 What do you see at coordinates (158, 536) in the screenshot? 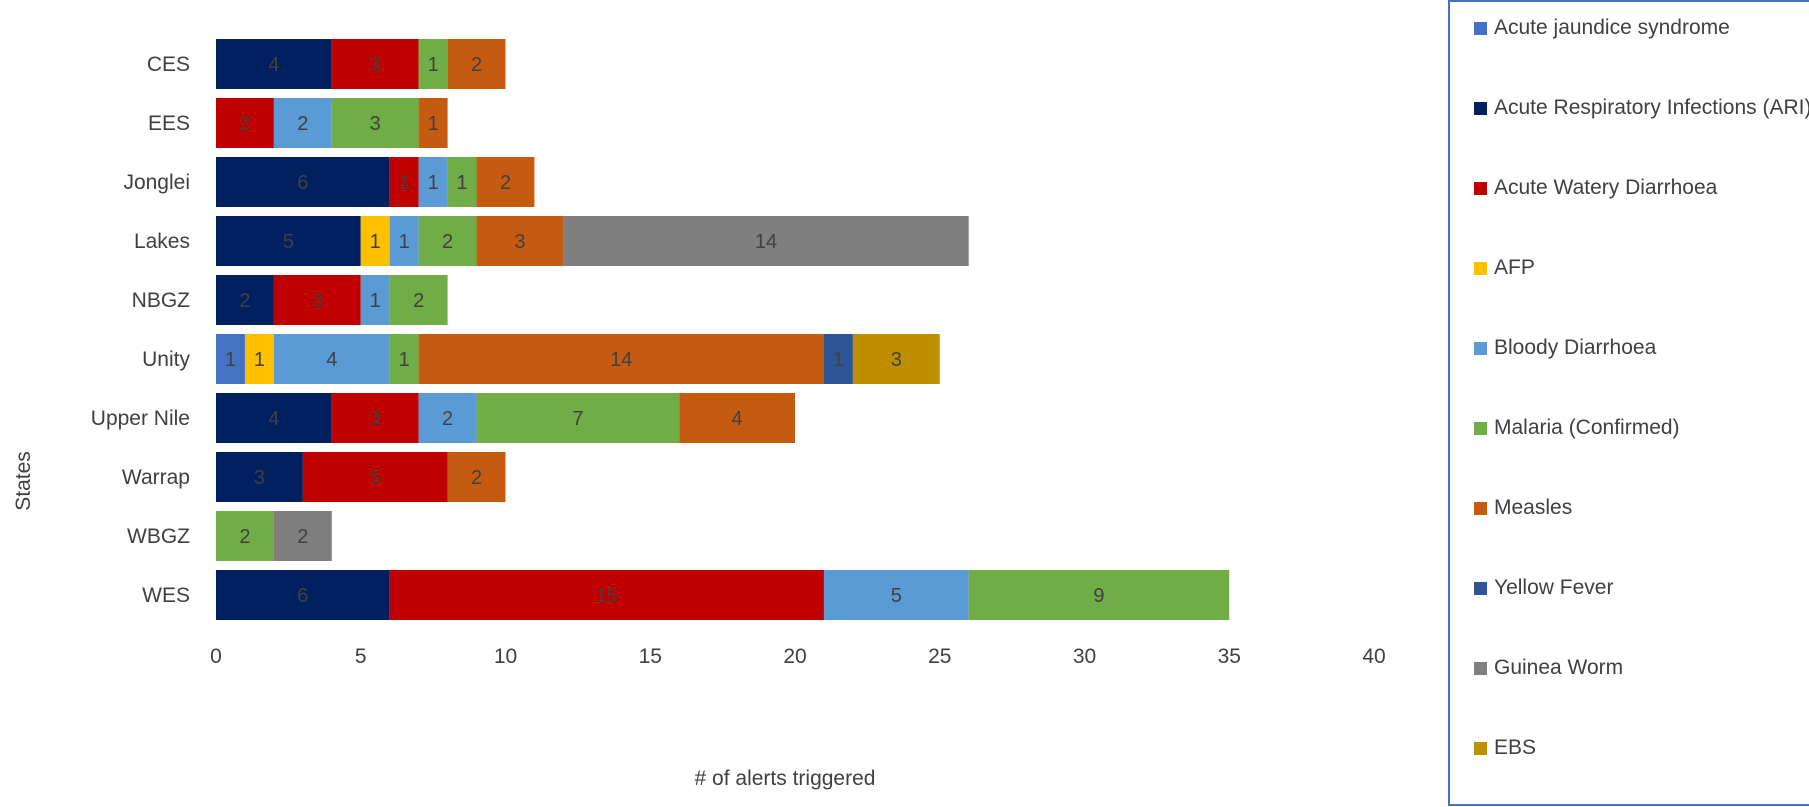
I see `category-label: WBGZ` at bounding box center [158, 536].